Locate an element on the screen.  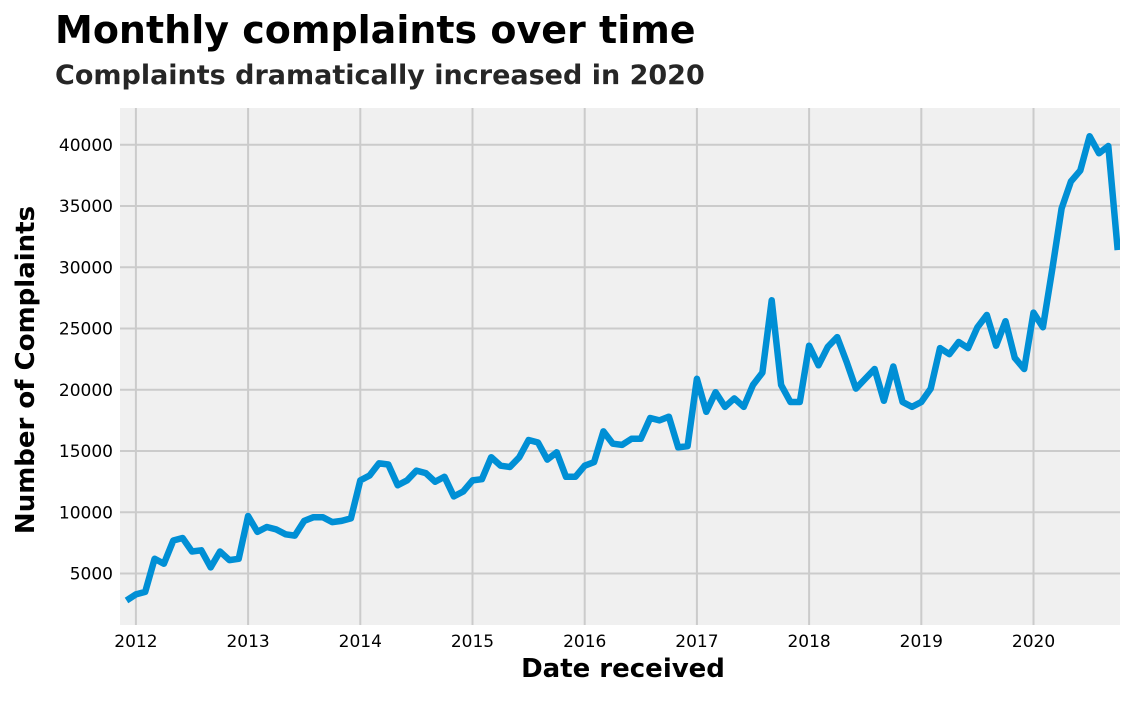
x-tick-label: 2016 is located at coordinates (584, 642).